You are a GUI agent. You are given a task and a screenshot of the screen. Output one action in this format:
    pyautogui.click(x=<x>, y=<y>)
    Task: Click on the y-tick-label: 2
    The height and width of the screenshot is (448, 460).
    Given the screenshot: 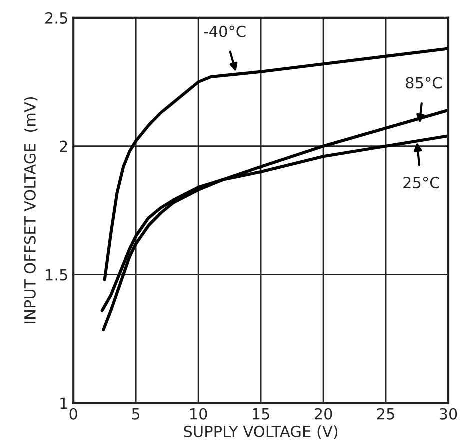 What is the action you would take?
    pyautogui.click(x=64, y=146)
    